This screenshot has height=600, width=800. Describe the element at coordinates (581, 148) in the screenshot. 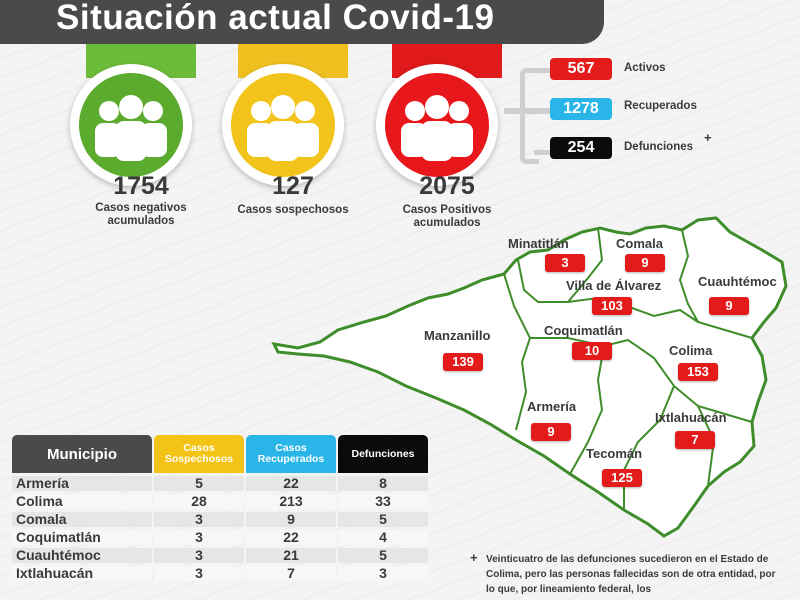

I see `defunciones-badge: 254` at that location.